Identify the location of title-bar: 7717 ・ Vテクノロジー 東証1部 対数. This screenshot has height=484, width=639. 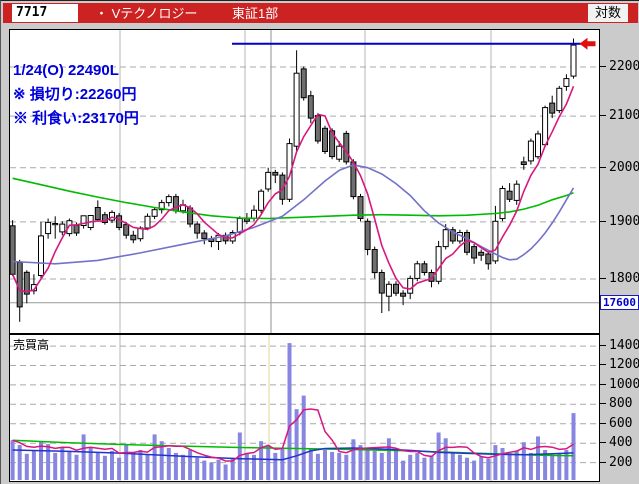
(320, 13).